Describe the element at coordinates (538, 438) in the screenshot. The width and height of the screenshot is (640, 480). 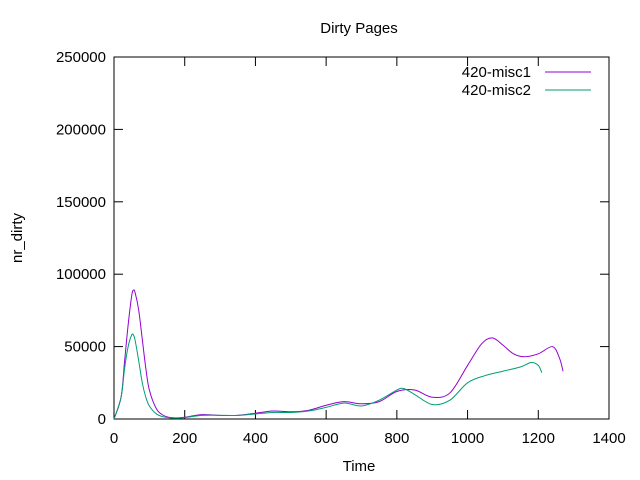
I see `x-tick-label: 1200` at that location.